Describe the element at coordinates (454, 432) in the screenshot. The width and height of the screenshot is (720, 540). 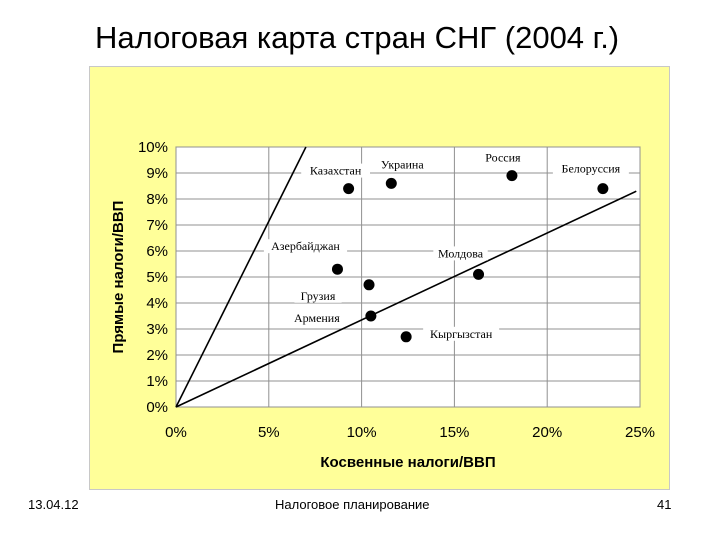
I see `x-tick-label: 15%` at that location.